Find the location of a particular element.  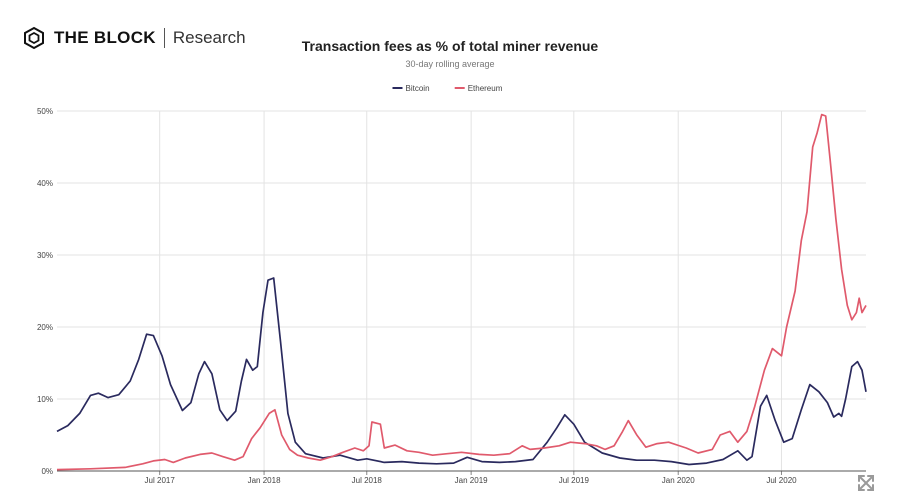

x-tick-label: Jan 2019 is located at coordinates (471, 480).